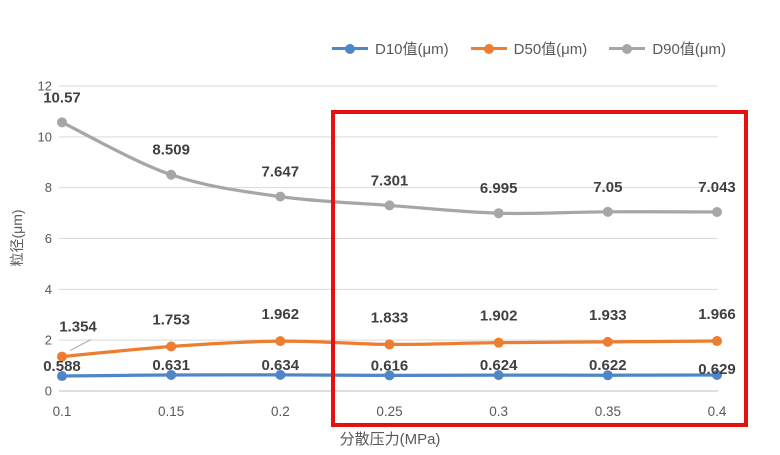 The width and height of the screenshot is (780, 455). I want to click on y-tick-label: 2, so click(48, 340).